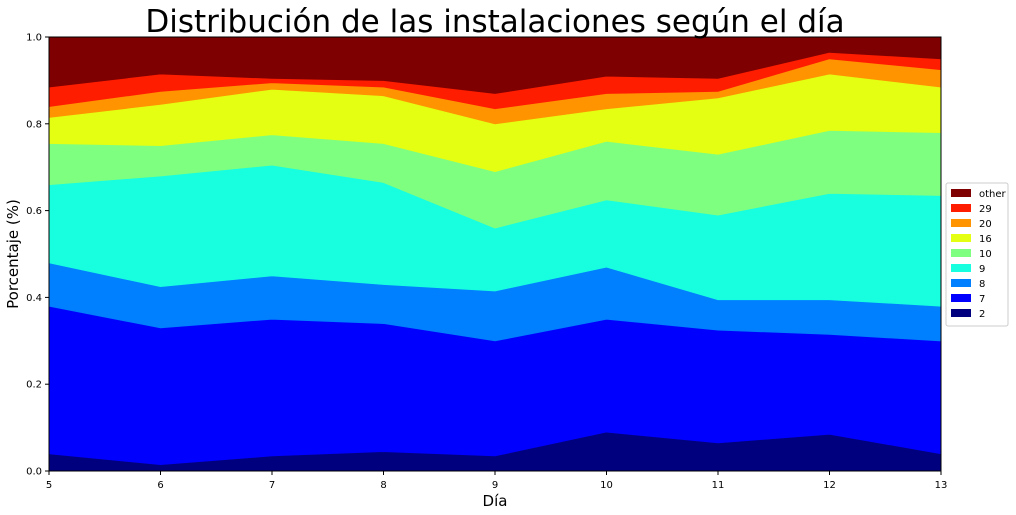  Describe the element at coordinates (982, 269) in the screenshot. I see `legend-label-9: 9` at that location.